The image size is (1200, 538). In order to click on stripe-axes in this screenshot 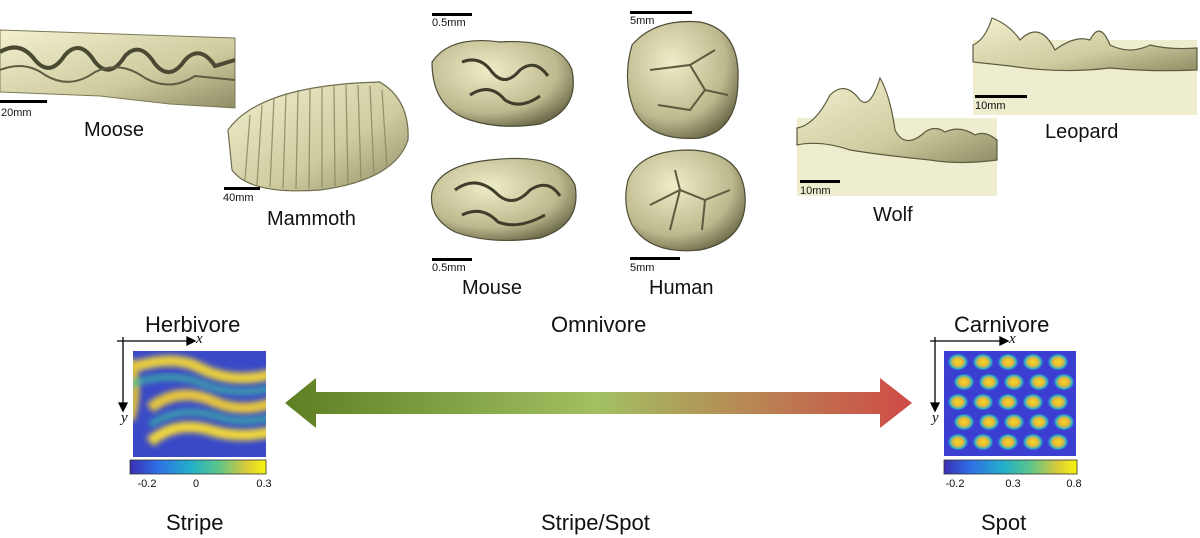, I will do `click(157, 374)`.